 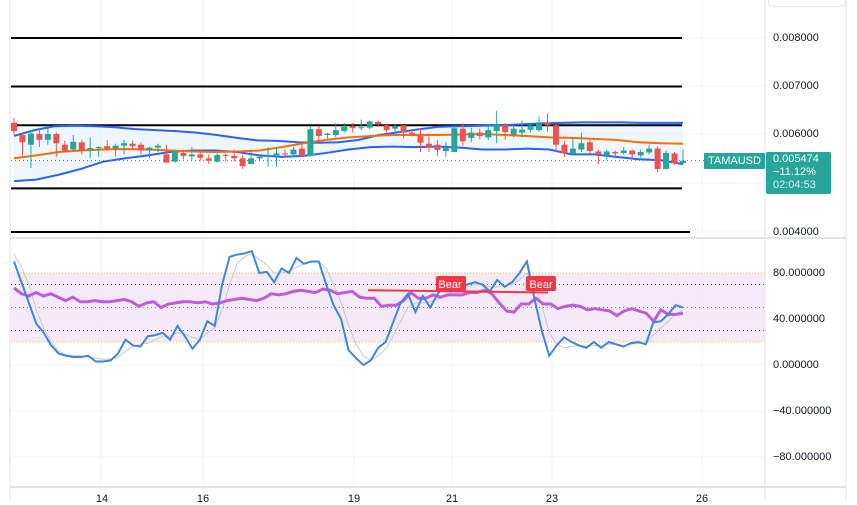 I want to click on time-tick: 16, so click(x=203, y=499).